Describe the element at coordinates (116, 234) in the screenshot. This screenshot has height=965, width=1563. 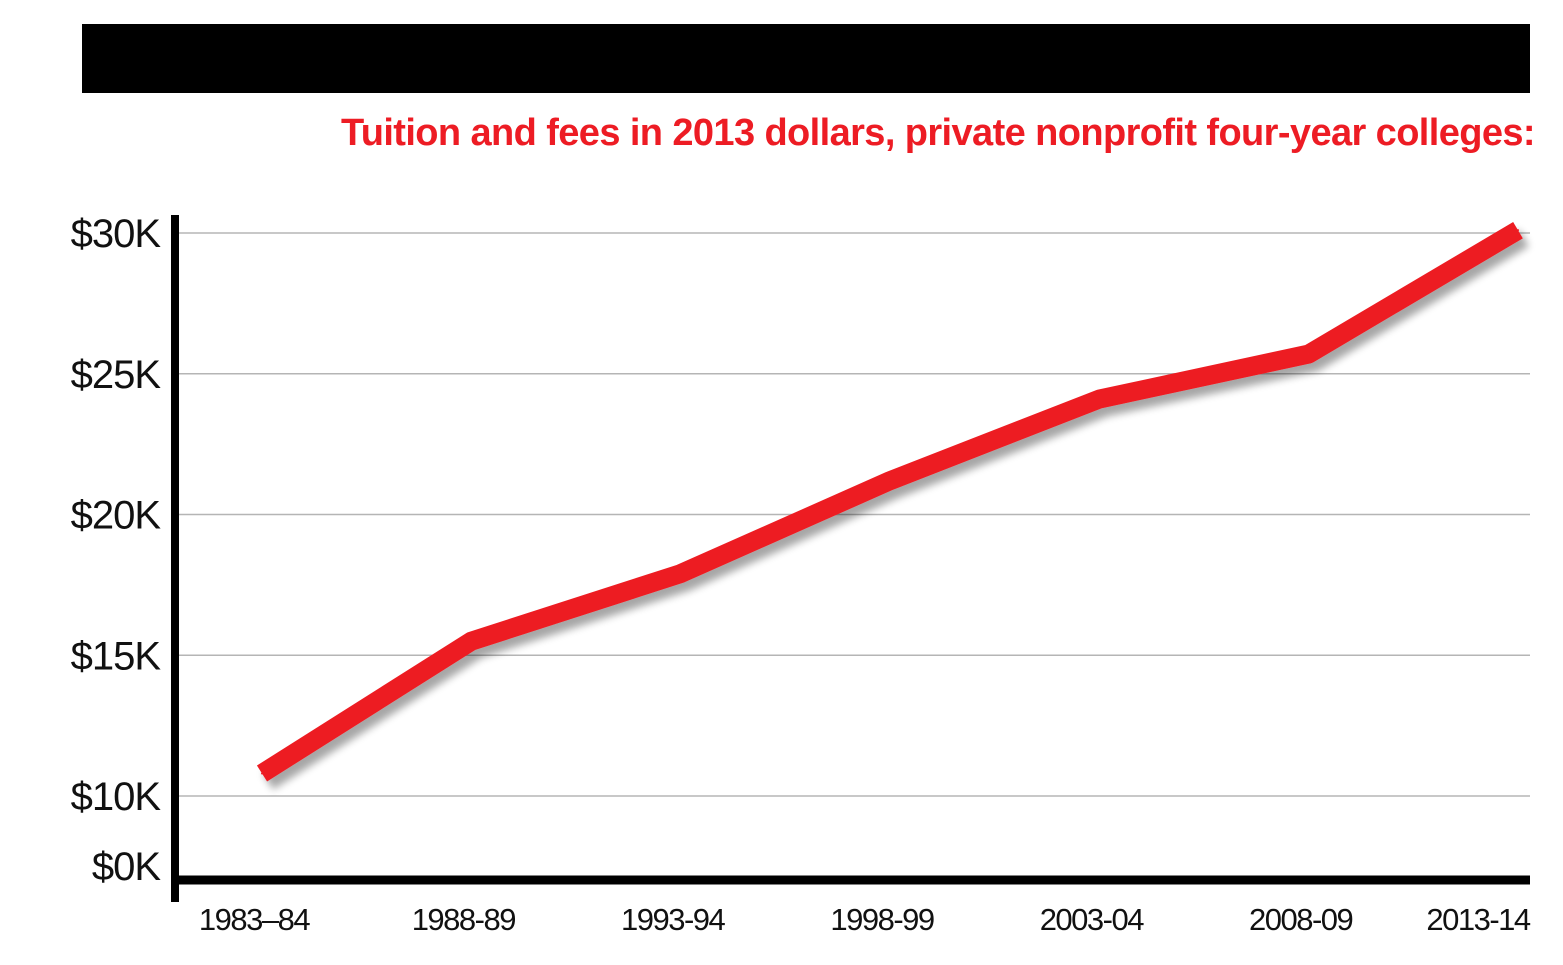
I see `y-tick-label: $30K` at that location.